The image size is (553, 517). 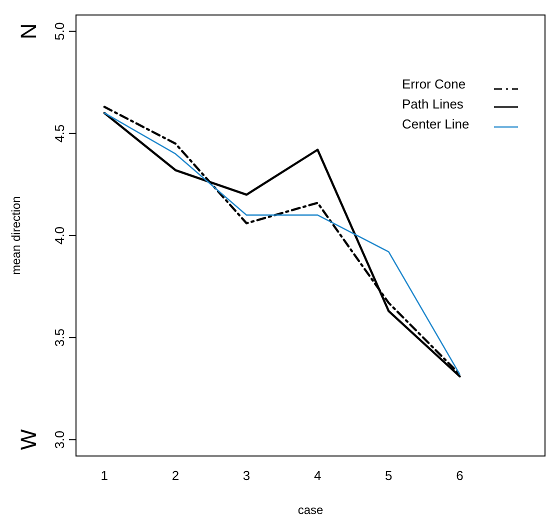 I want to click on y-tick-label: 4.0, so click(x=59, y=235).